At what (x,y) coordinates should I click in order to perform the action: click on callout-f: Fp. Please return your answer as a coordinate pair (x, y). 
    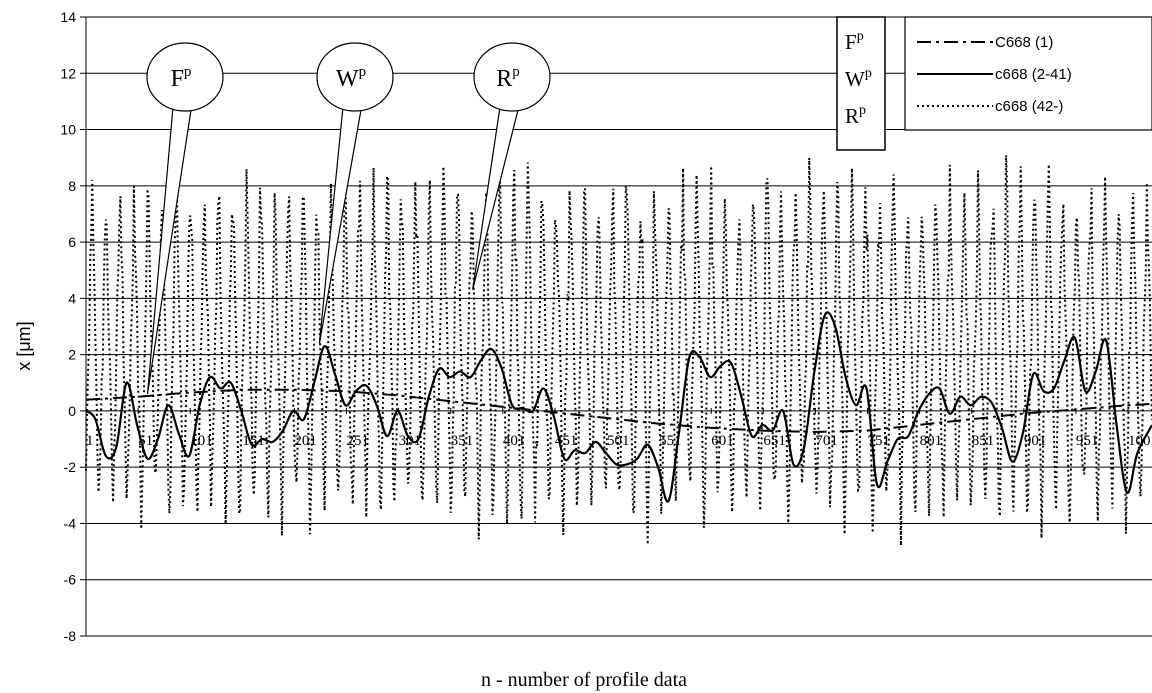
    Looking at the image, I should click on (185, 218).